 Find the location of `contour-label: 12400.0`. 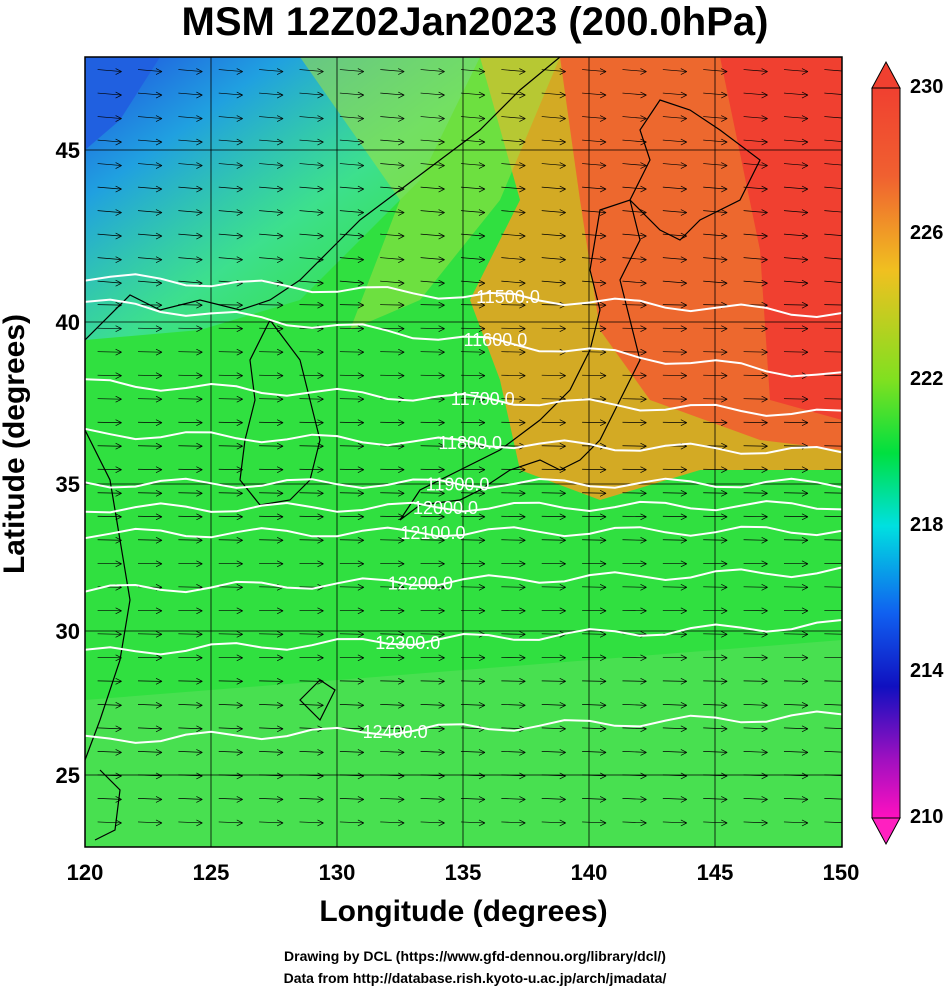

contour-label: 12400.0 is located at coordinates (395, 732).